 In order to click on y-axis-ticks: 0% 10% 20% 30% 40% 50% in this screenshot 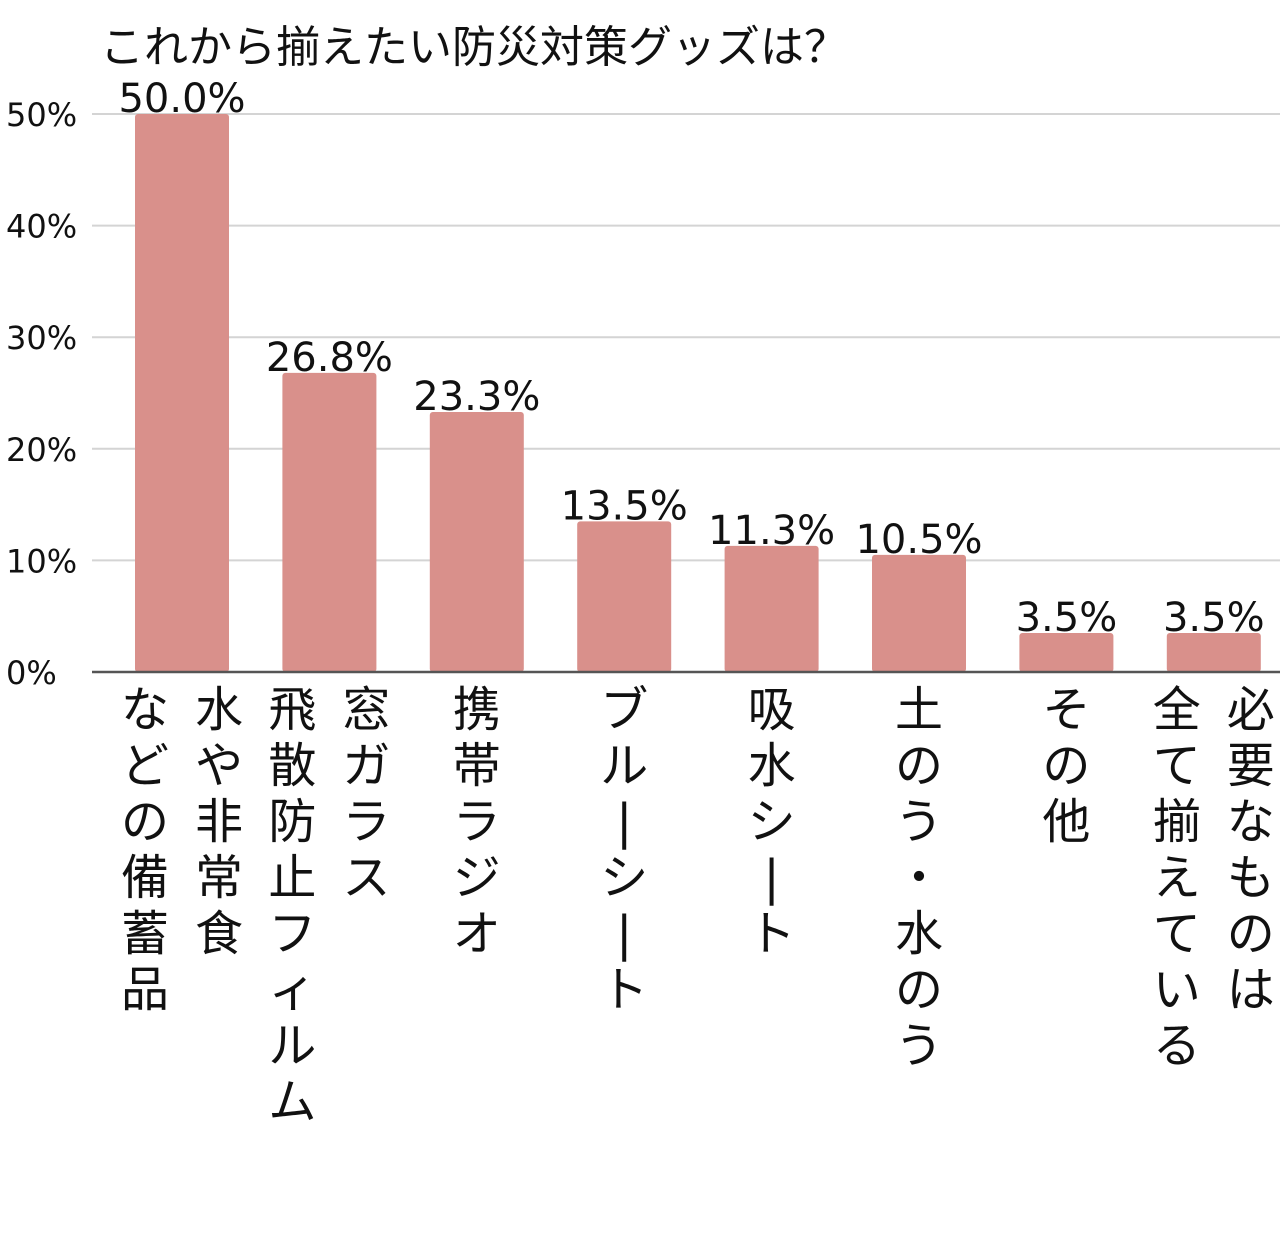, I will do `click(41, 394)`.